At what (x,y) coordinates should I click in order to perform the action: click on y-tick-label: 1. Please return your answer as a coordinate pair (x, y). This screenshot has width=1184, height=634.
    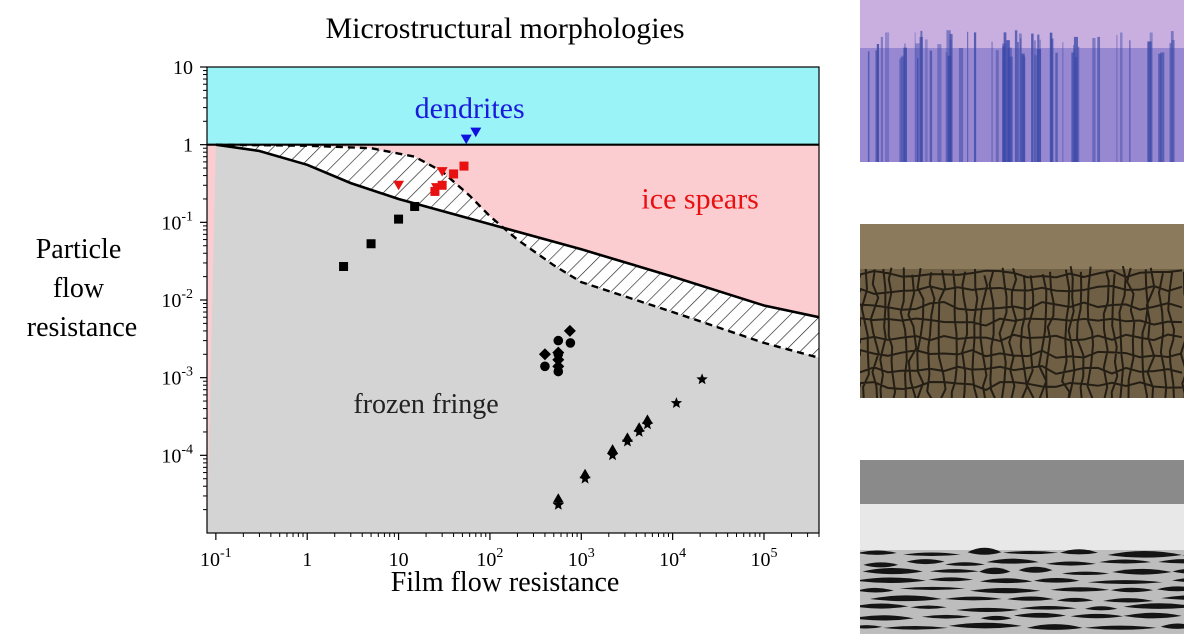
    Looking at the image, I should click on (188, 146).